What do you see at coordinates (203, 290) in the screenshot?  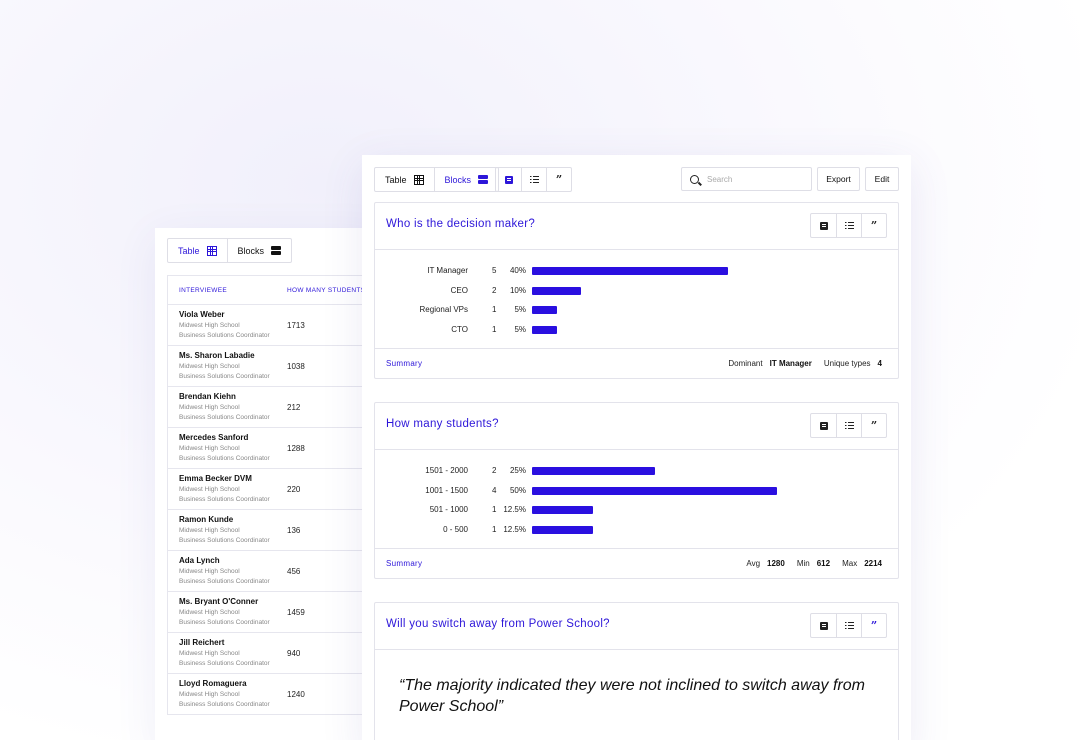 I see `column-header-interviewee: INTERVIEWEE` at bounding box center [203, 290].